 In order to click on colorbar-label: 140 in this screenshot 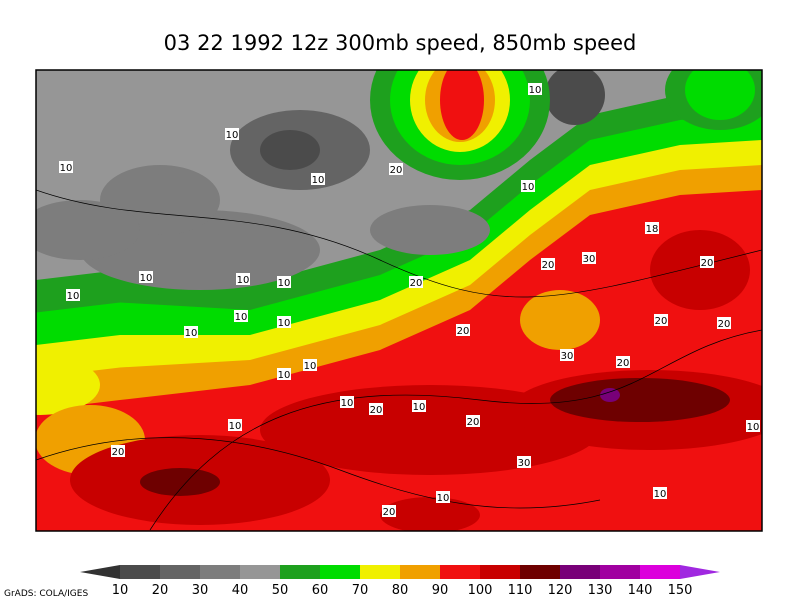, I will do `click(640, 590)`.